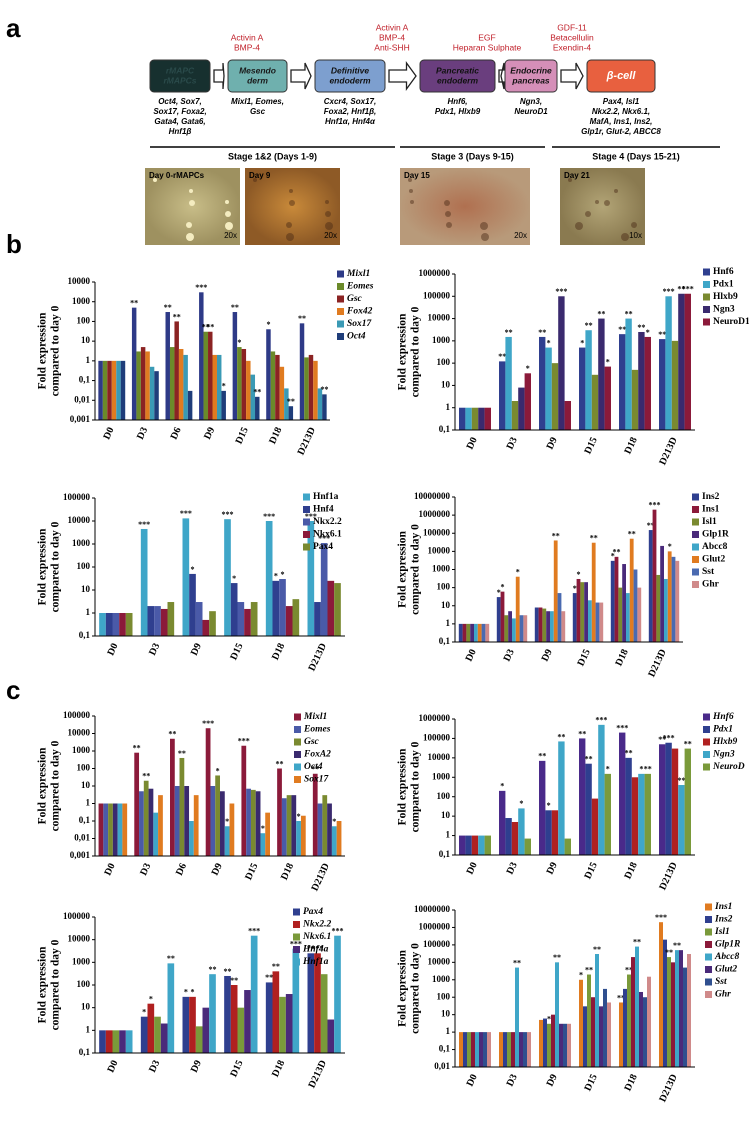  What do you see at coordinates (196, 1067) in the screenshot?
I see `x-tick-label: D9` at bounding box center [196, 1067].